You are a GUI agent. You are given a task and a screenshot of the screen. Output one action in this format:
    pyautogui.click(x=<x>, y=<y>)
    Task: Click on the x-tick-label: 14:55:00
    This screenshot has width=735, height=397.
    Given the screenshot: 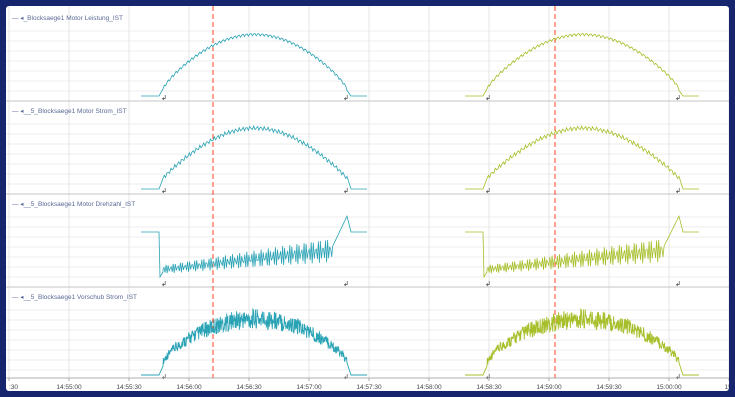 What is the action you would take?
    pyautogui.click(x=69, y=387)
    